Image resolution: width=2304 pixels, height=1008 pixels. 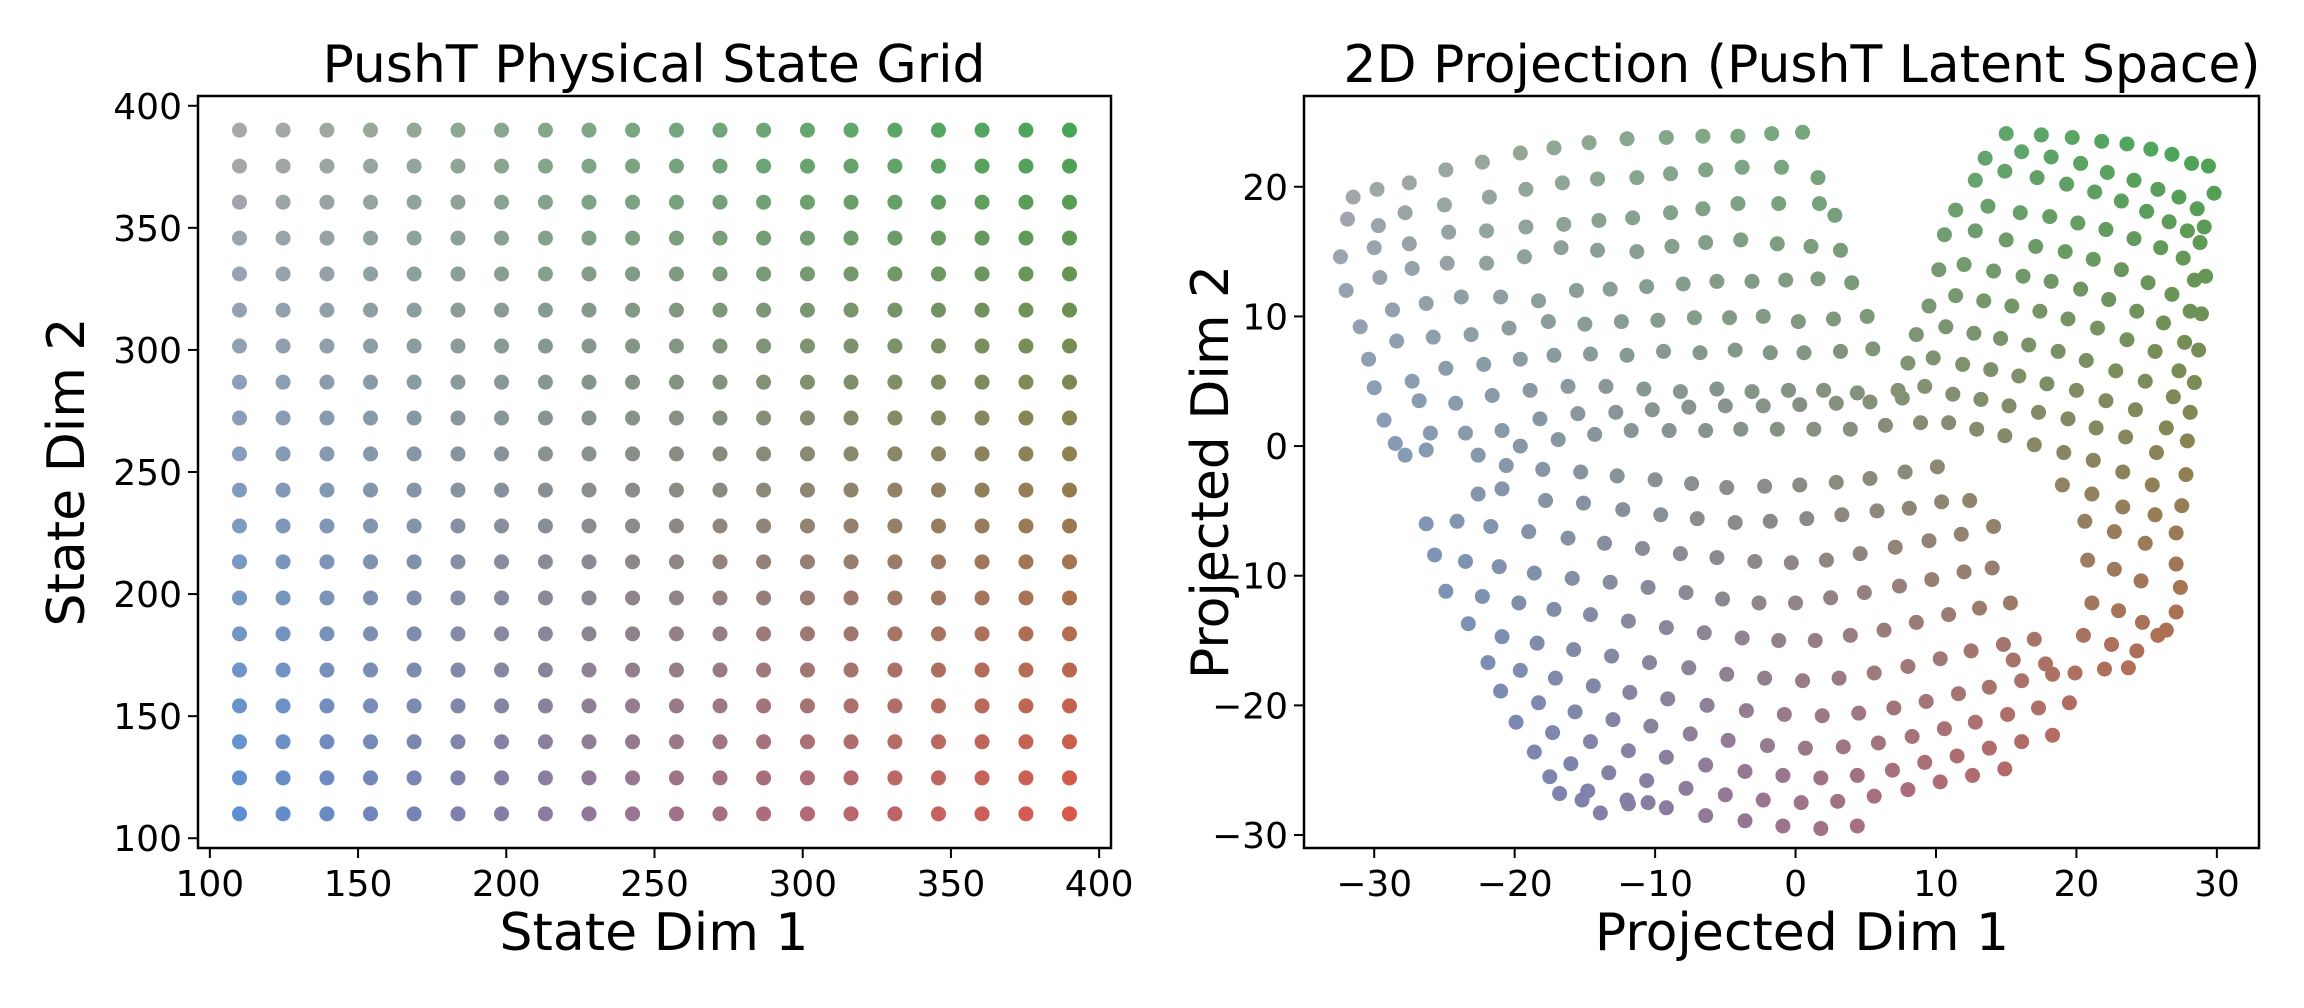 What do you see at coordinates (2077, 884) in the screenshot?
I see `right-x-tick-label: 20` at bounding box center [2077, 884].